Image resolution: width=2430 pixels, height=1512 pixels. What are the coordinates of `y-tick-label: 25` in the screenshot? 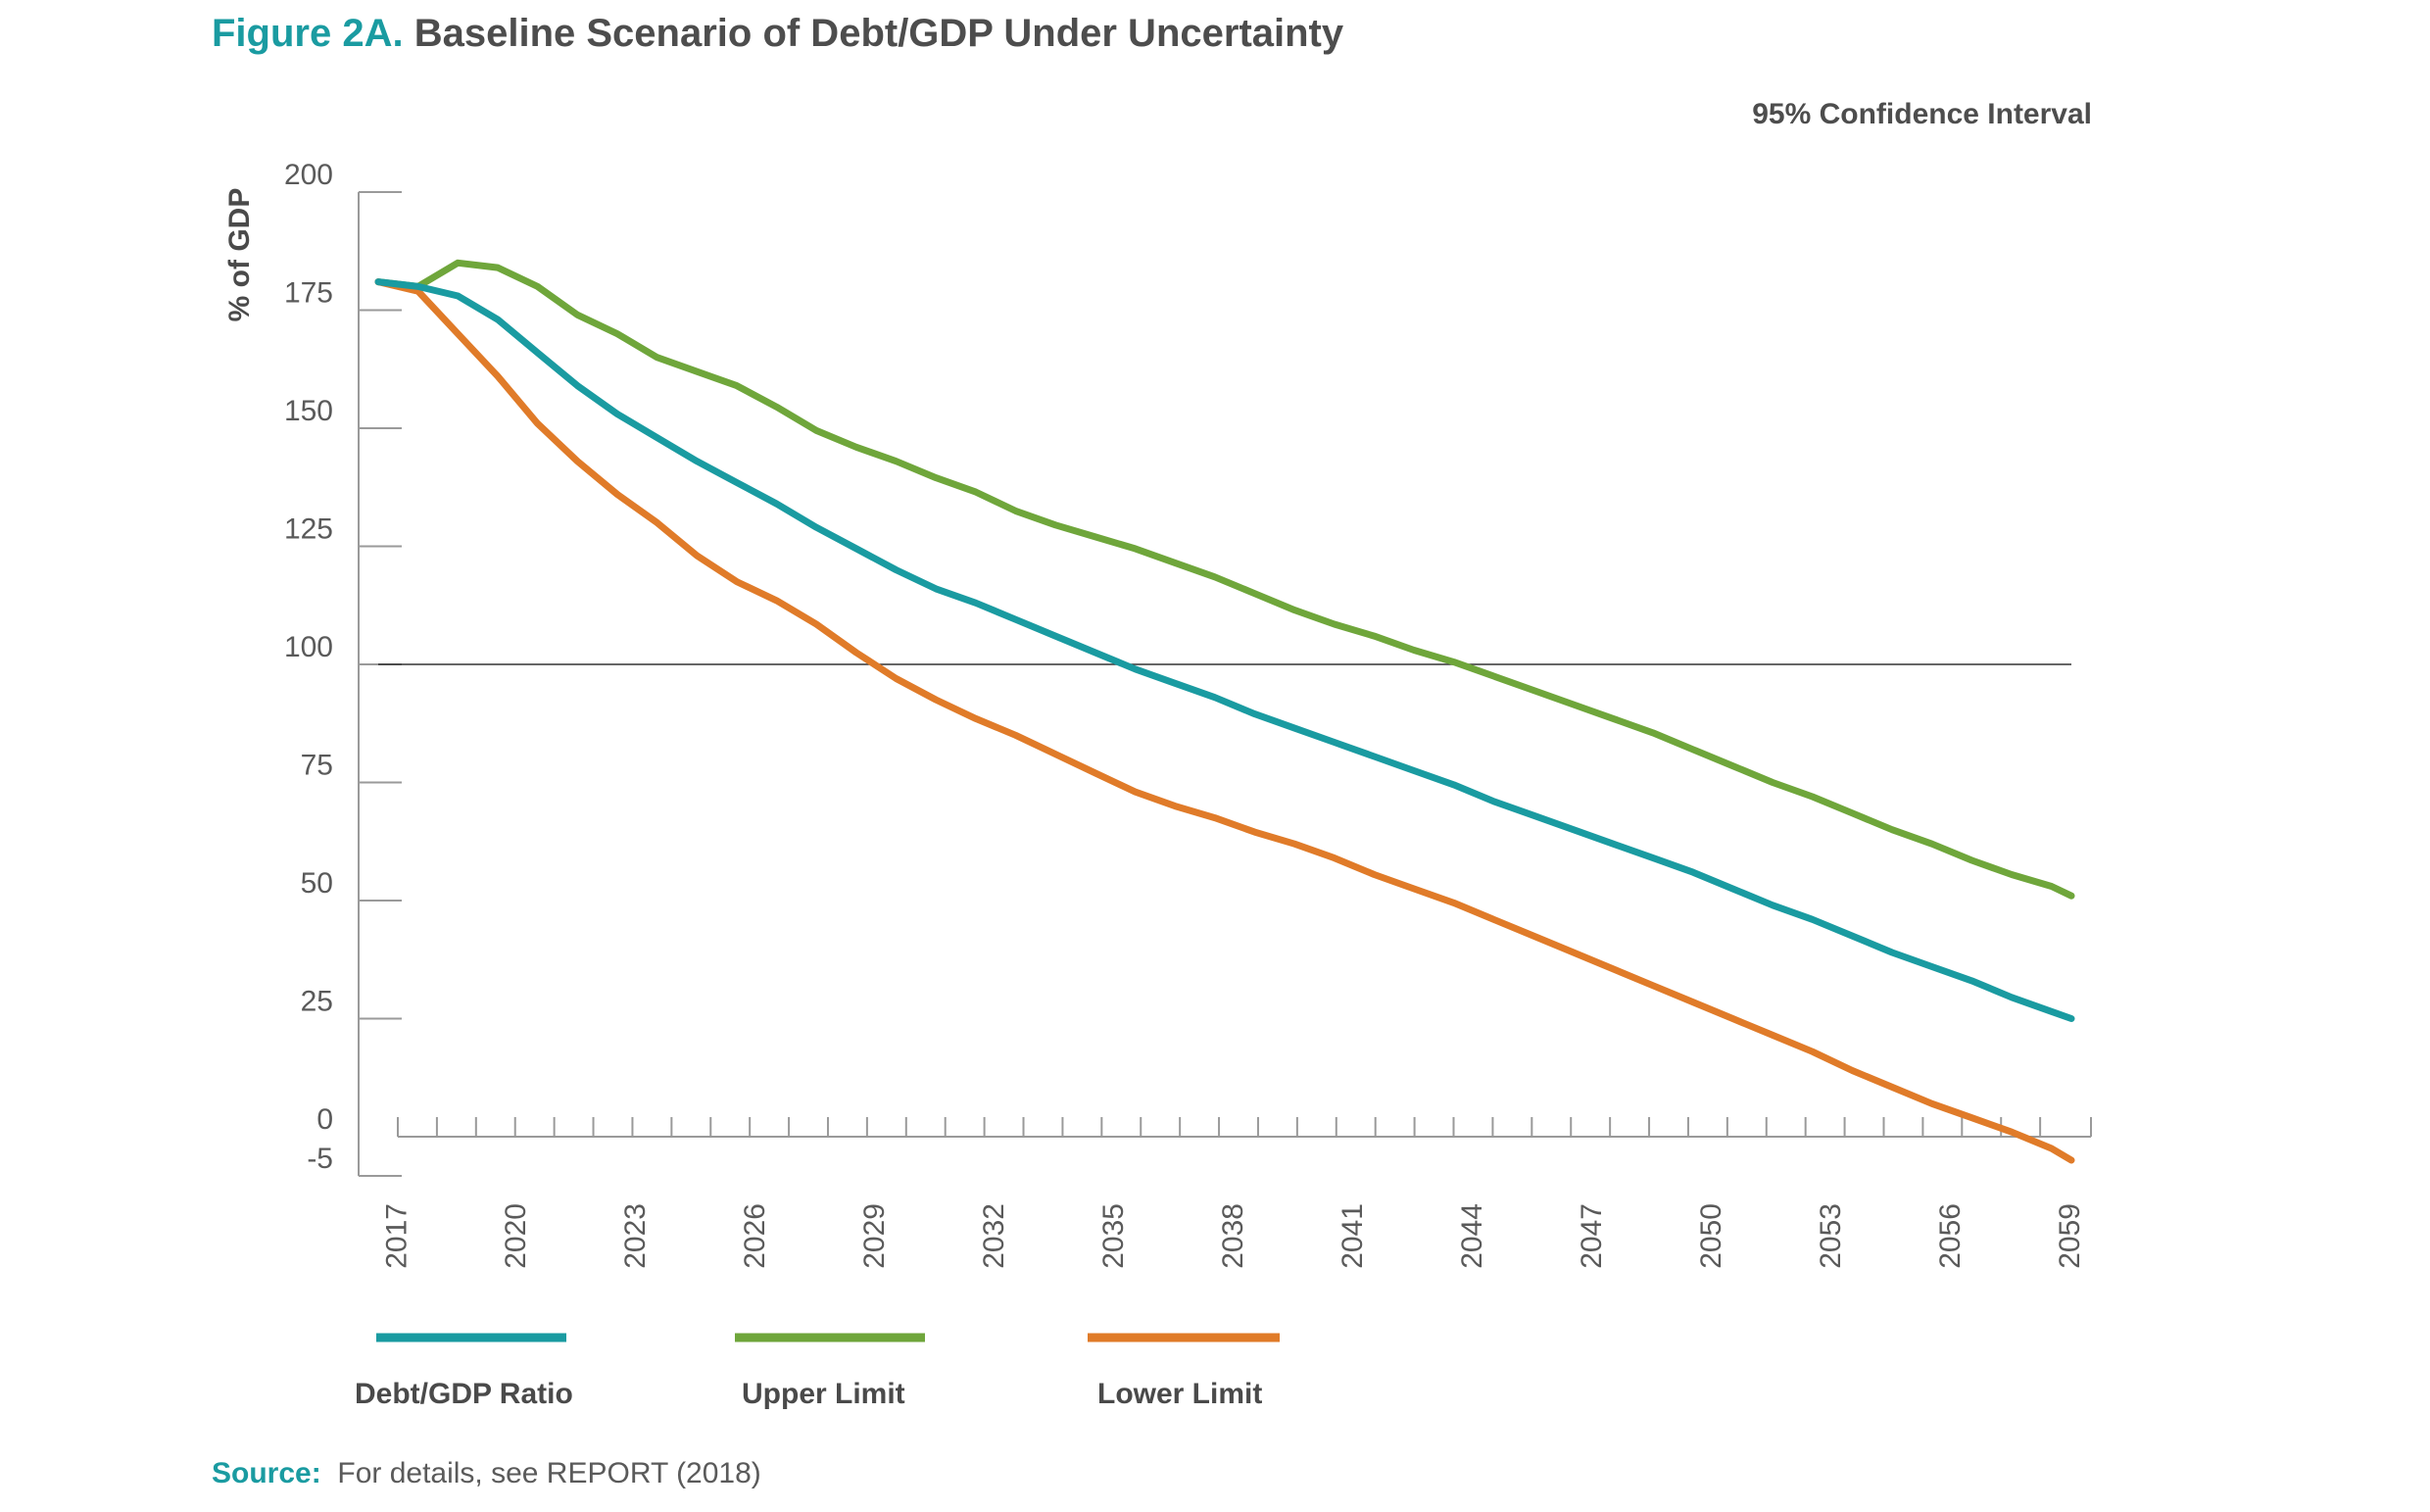 It's located at (317, 1002).